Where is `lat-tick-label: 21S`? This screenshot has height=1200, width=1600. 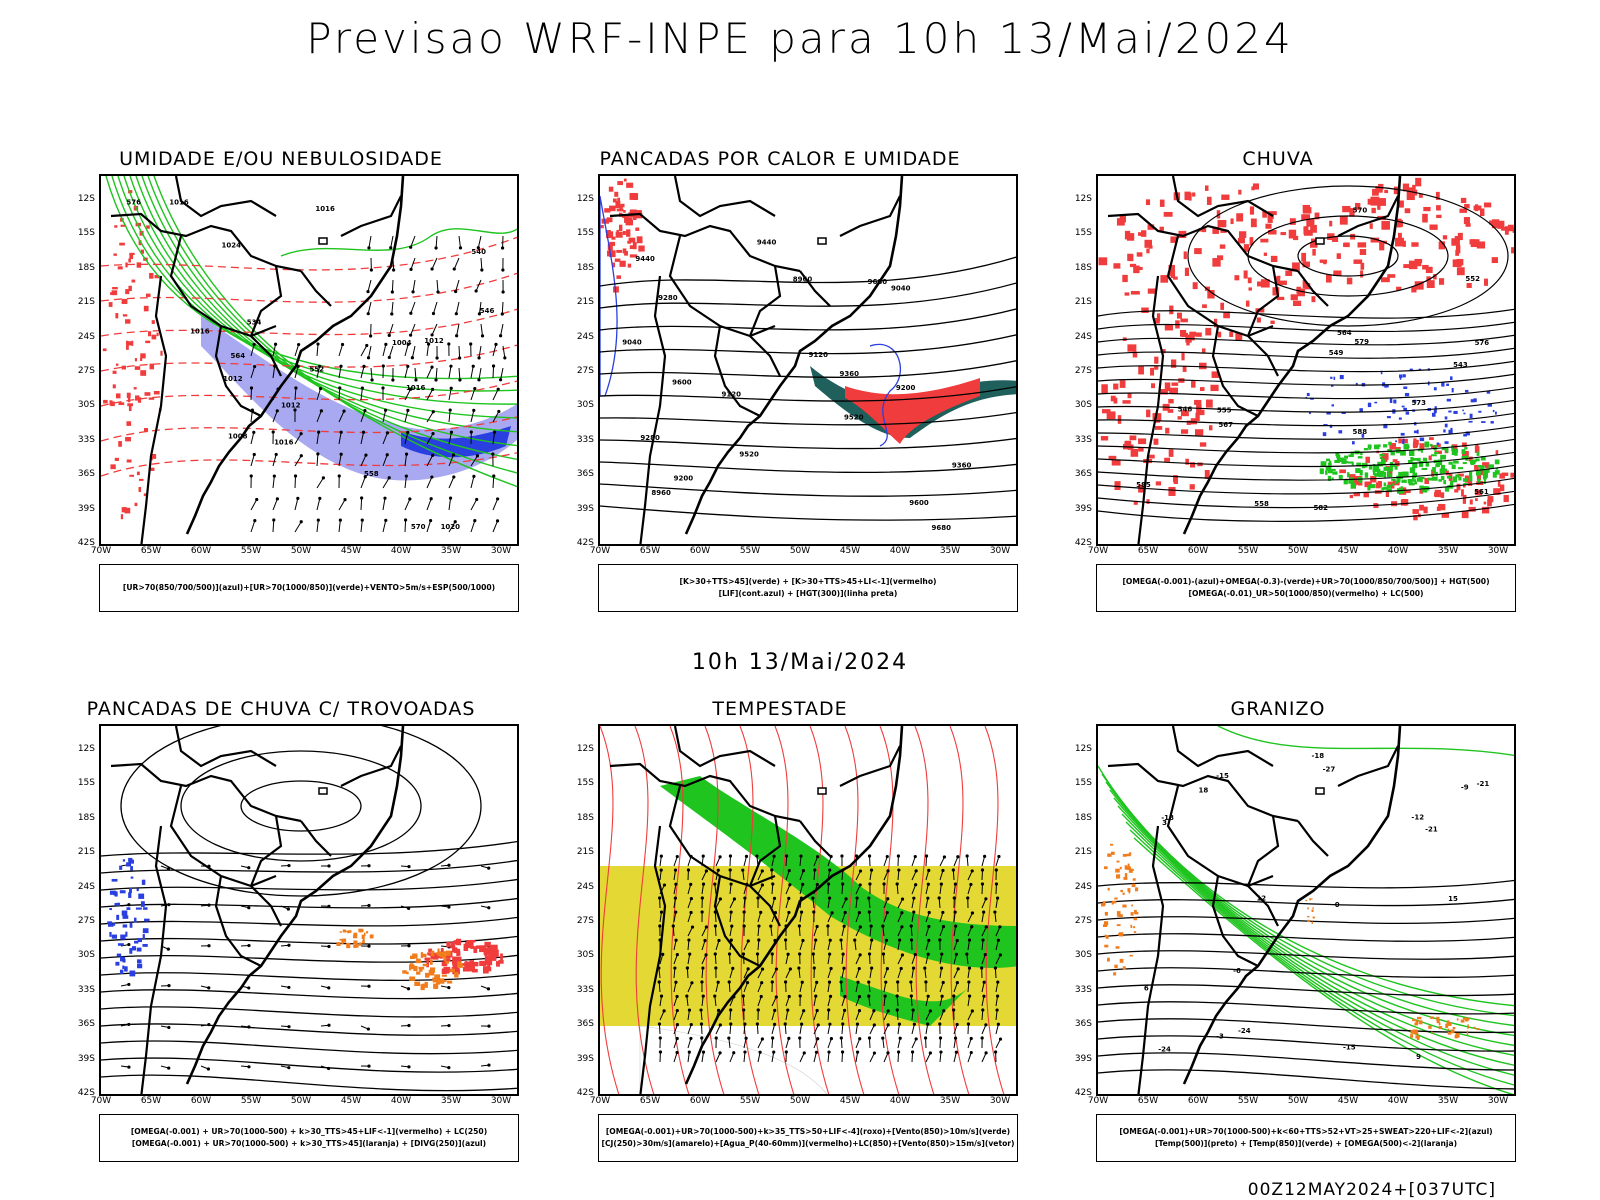
lat-tick-label: 21S is located at coordinates (585, 852).